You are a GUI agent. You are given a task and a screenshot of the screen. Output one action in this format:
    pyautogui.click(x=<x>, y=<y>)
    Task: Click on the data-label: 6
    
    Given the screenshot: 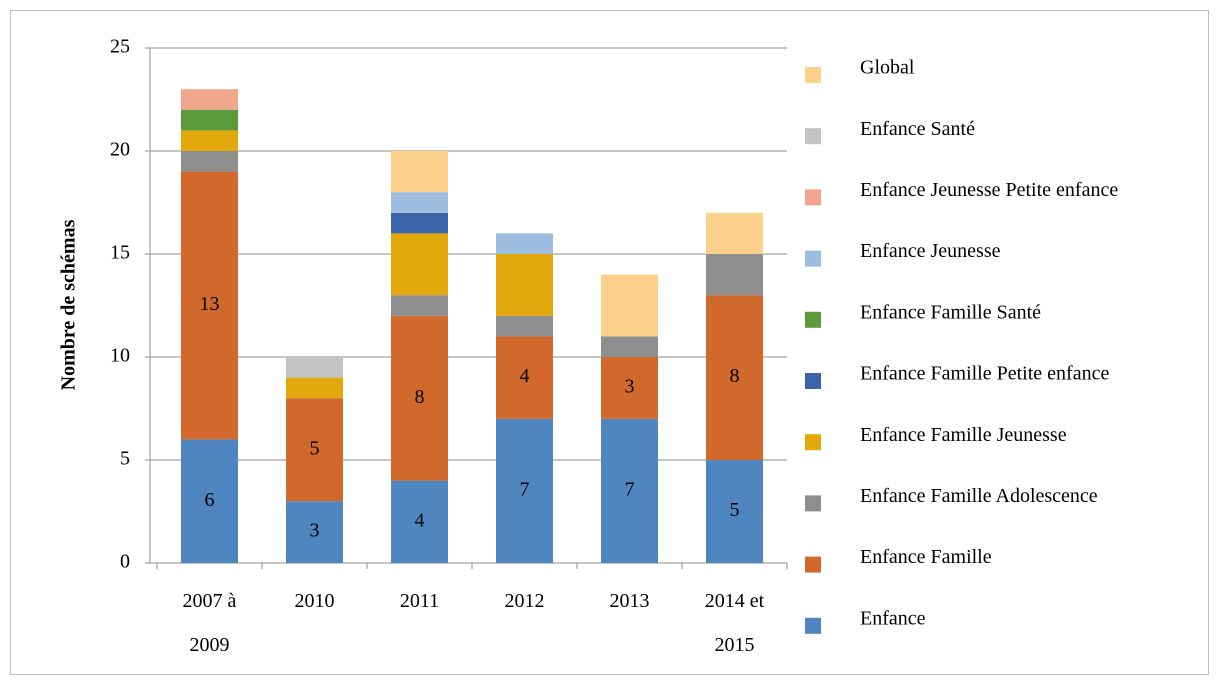 What is the action you would take?
    pyautogui.click(x=210, y=500)
    